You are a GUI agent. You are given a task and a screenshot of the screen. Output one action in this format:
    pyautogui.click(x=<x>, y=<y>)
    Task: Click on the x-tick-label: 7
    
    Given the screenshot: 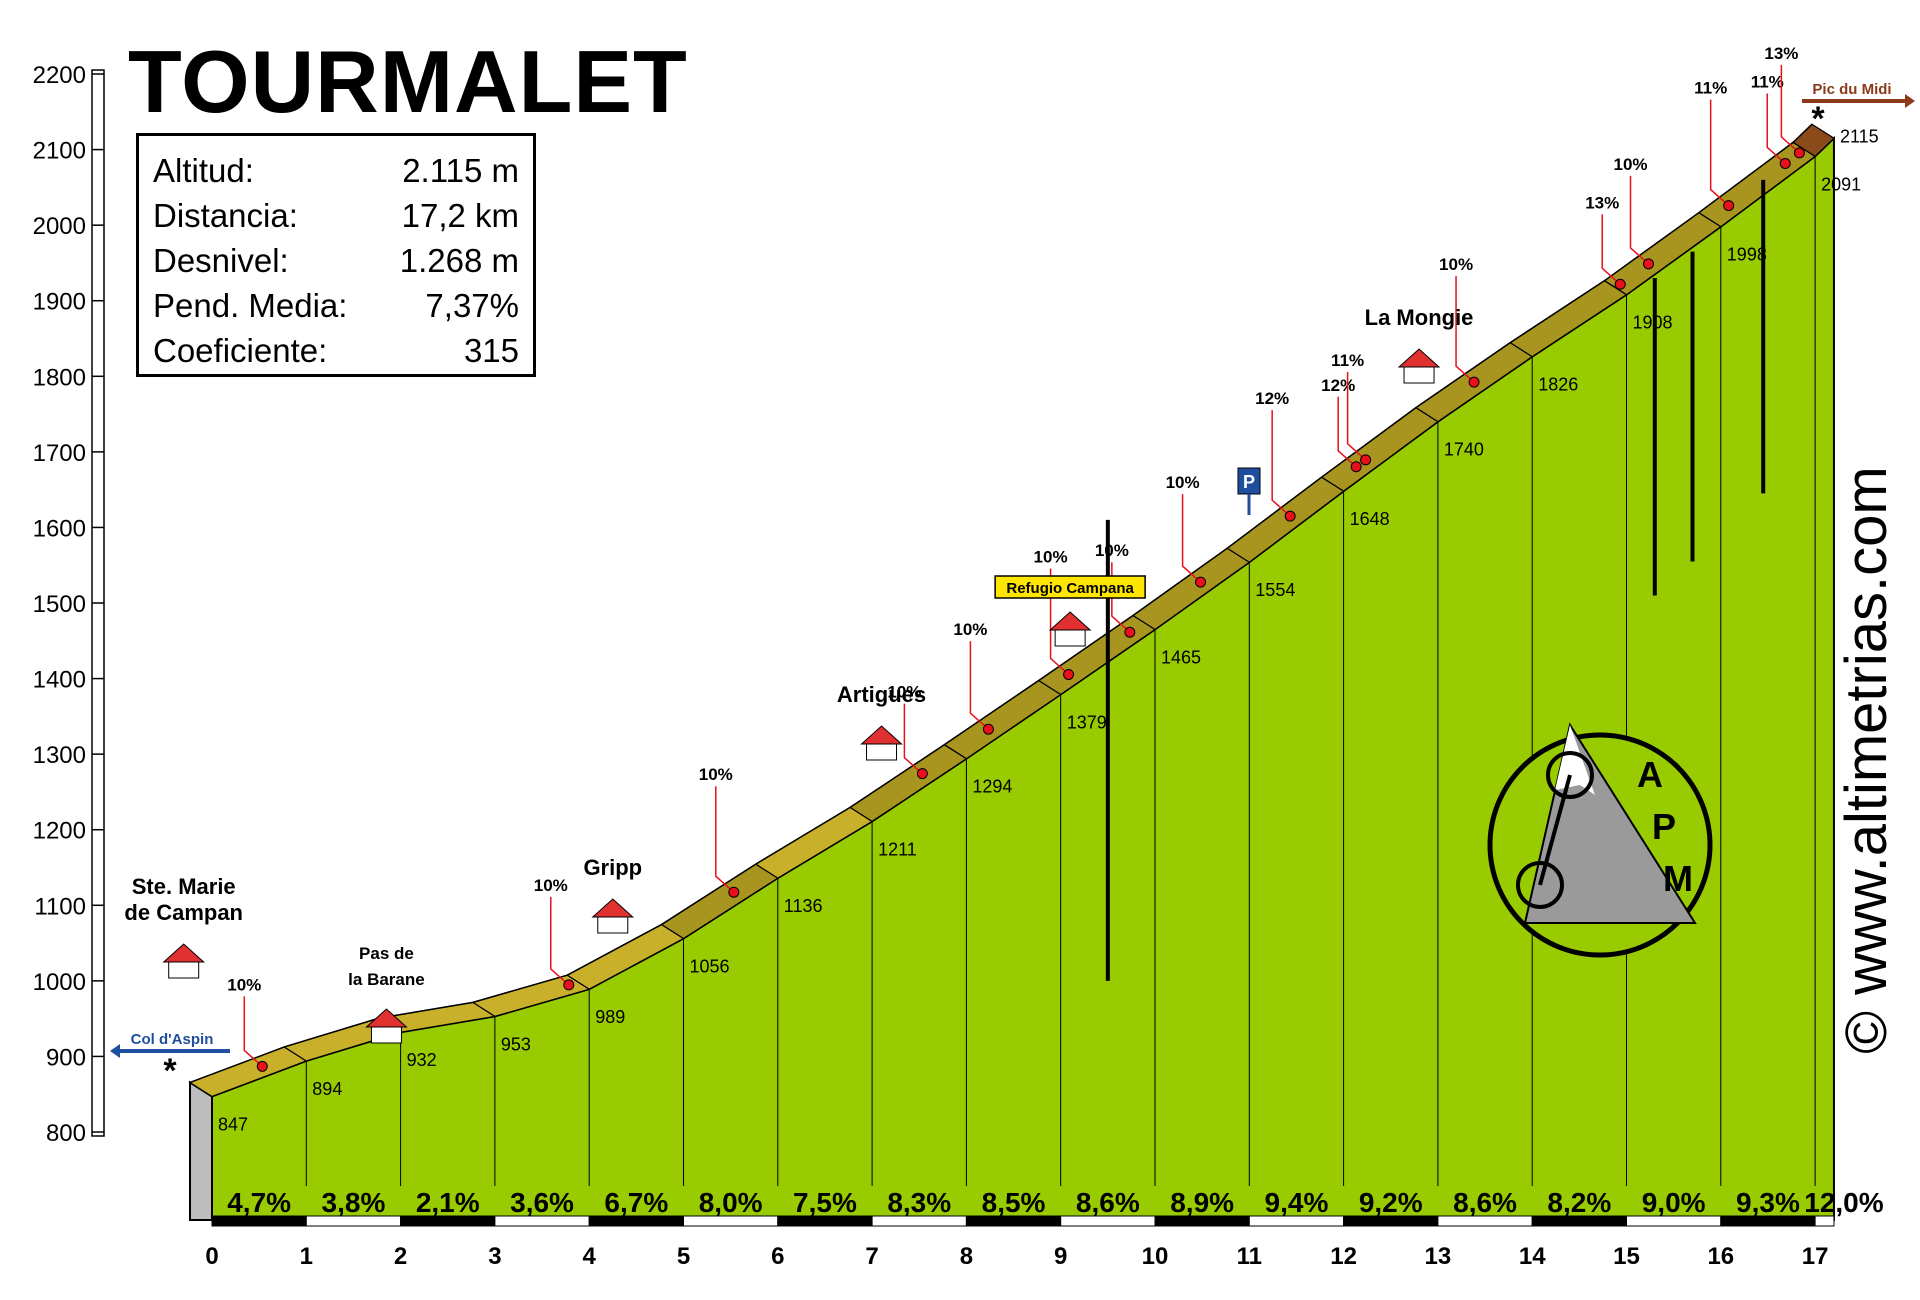 What is the action you would take?
    pyautogui.click(x=871, y=1256)
    